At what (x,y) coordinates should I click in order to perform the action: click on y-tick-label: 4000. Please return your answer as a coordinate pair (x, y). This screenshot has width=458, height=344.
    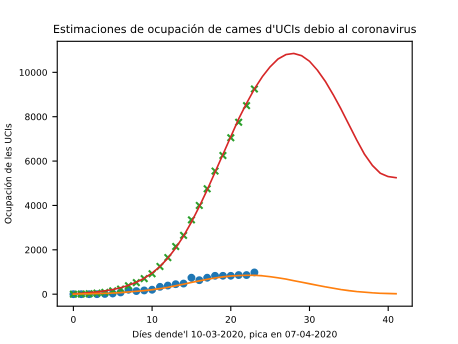
    Looking at the image, I should click on (35, 205).